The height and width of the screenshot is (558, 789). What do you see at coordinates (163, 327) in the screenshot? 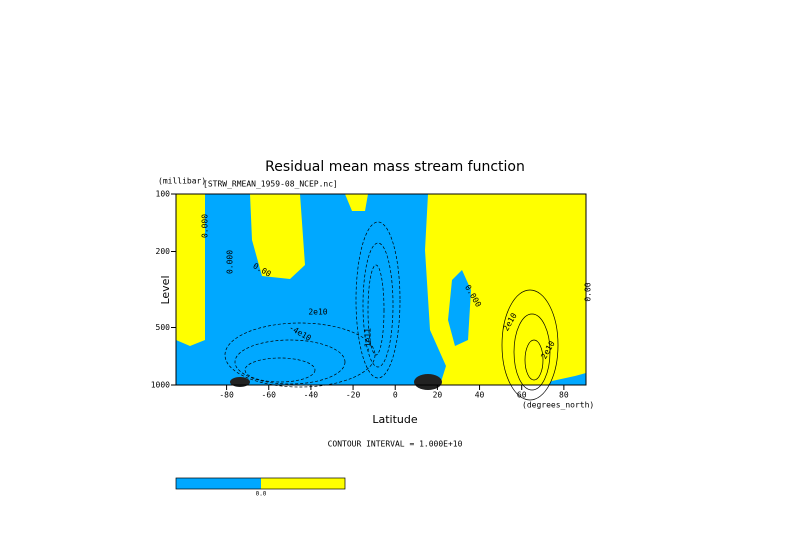
I see `y-tick-label: 500` at bounding box center [163, 327].